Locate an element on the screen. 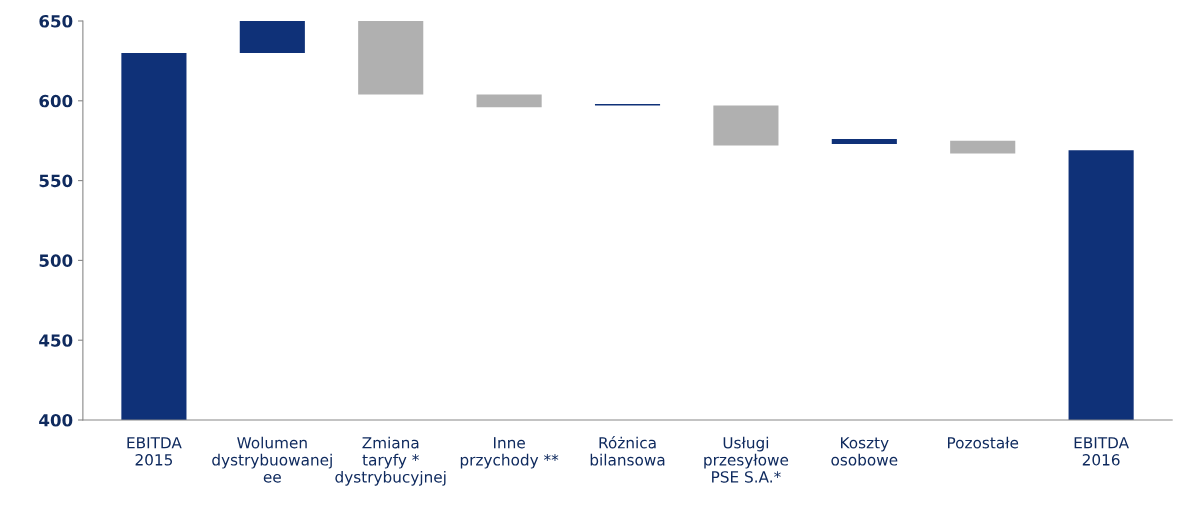  x-tick-label: EBITDA 2015 is located at coordinates (154, 451).